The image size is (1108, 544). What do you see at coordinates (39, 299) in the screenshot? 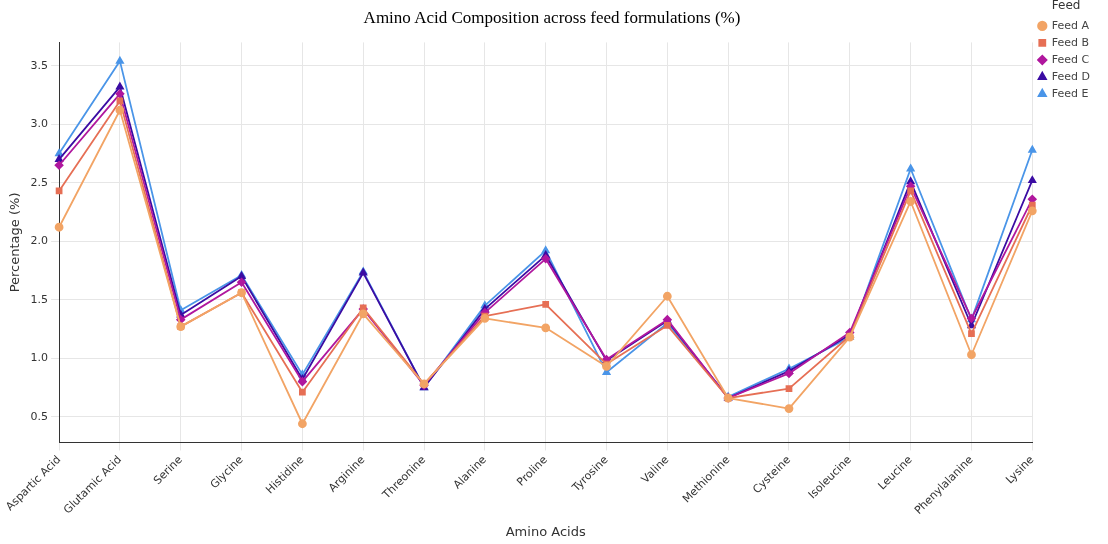
I see `y-tick-label: 1.5` at bounding box center [39, 299].